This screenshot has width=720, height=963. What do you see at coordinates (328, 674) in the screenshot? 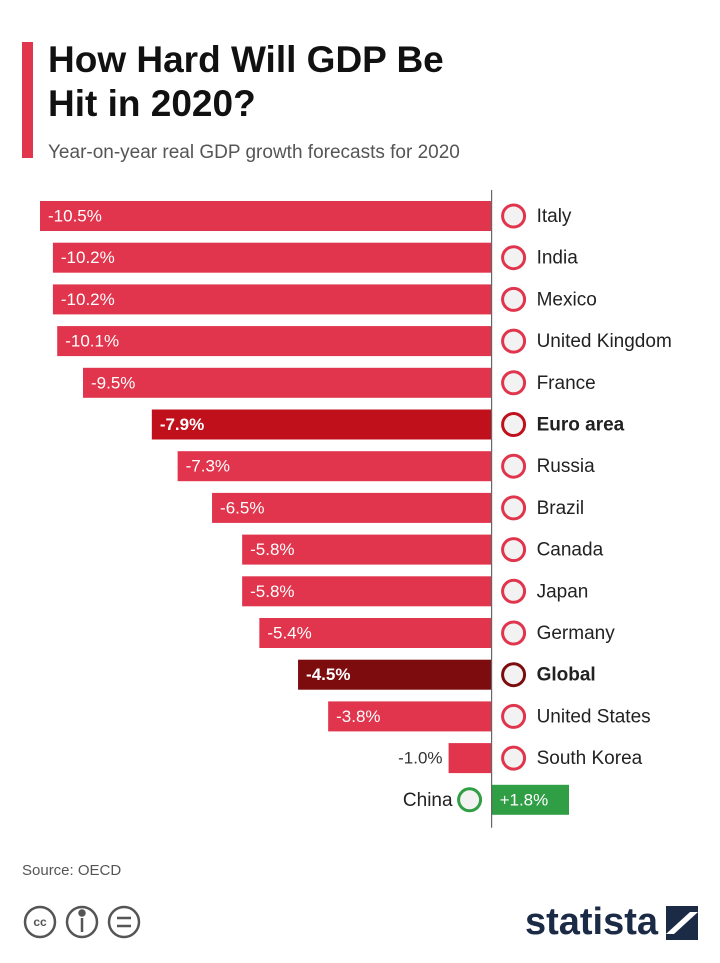
I see `value-label: -4.5%` at bounding box center [328, 674].